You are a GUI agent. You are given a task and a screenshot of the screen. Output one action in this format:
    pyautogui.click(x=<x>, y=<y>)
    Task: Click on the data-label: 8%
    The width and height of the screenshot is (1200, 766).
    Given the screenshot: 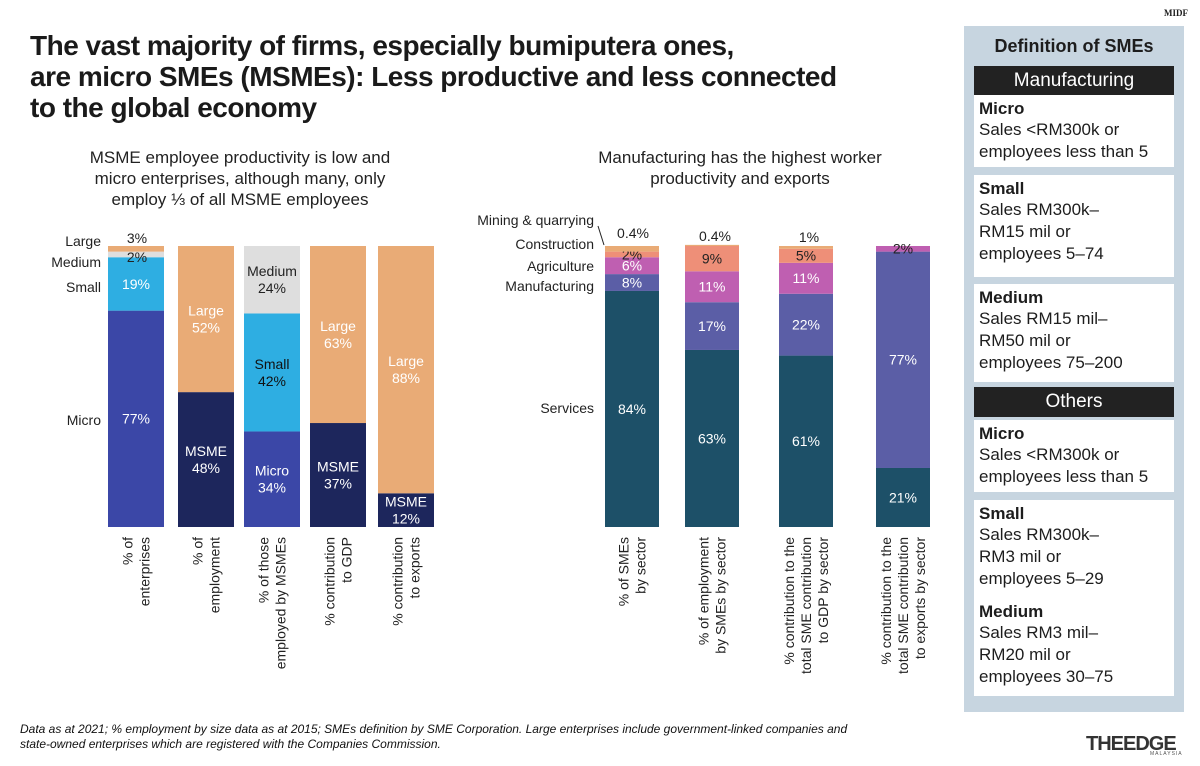 What is the action you would take?
    pyautogui.click(x=632, y=282)
    